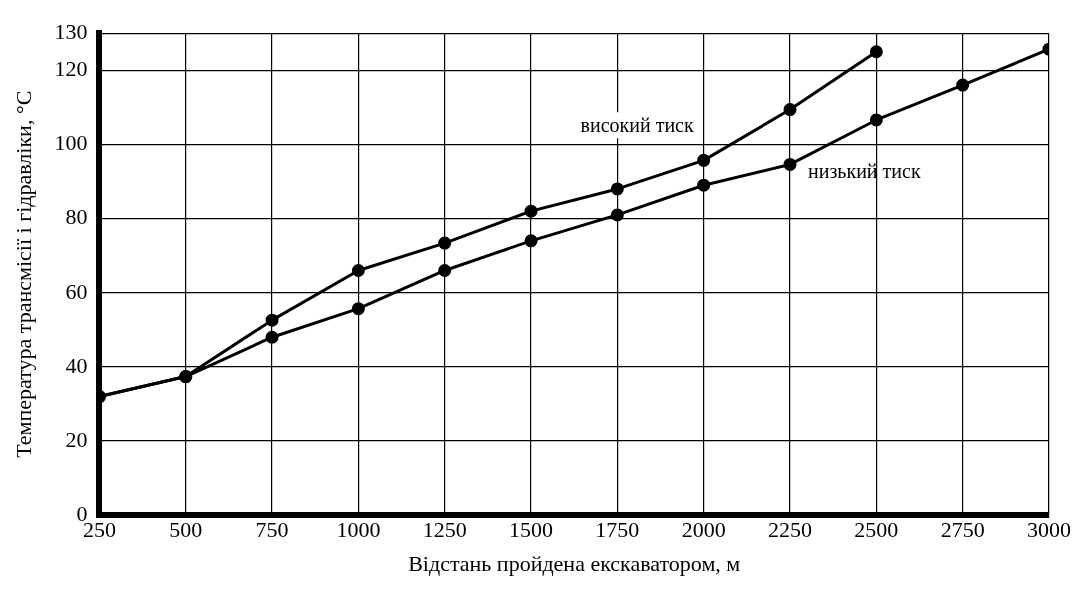  What do you see at coordinates (272, 530) in the screenshot?
I see `x-tick-label: 750` at bounding box center [272, 530].